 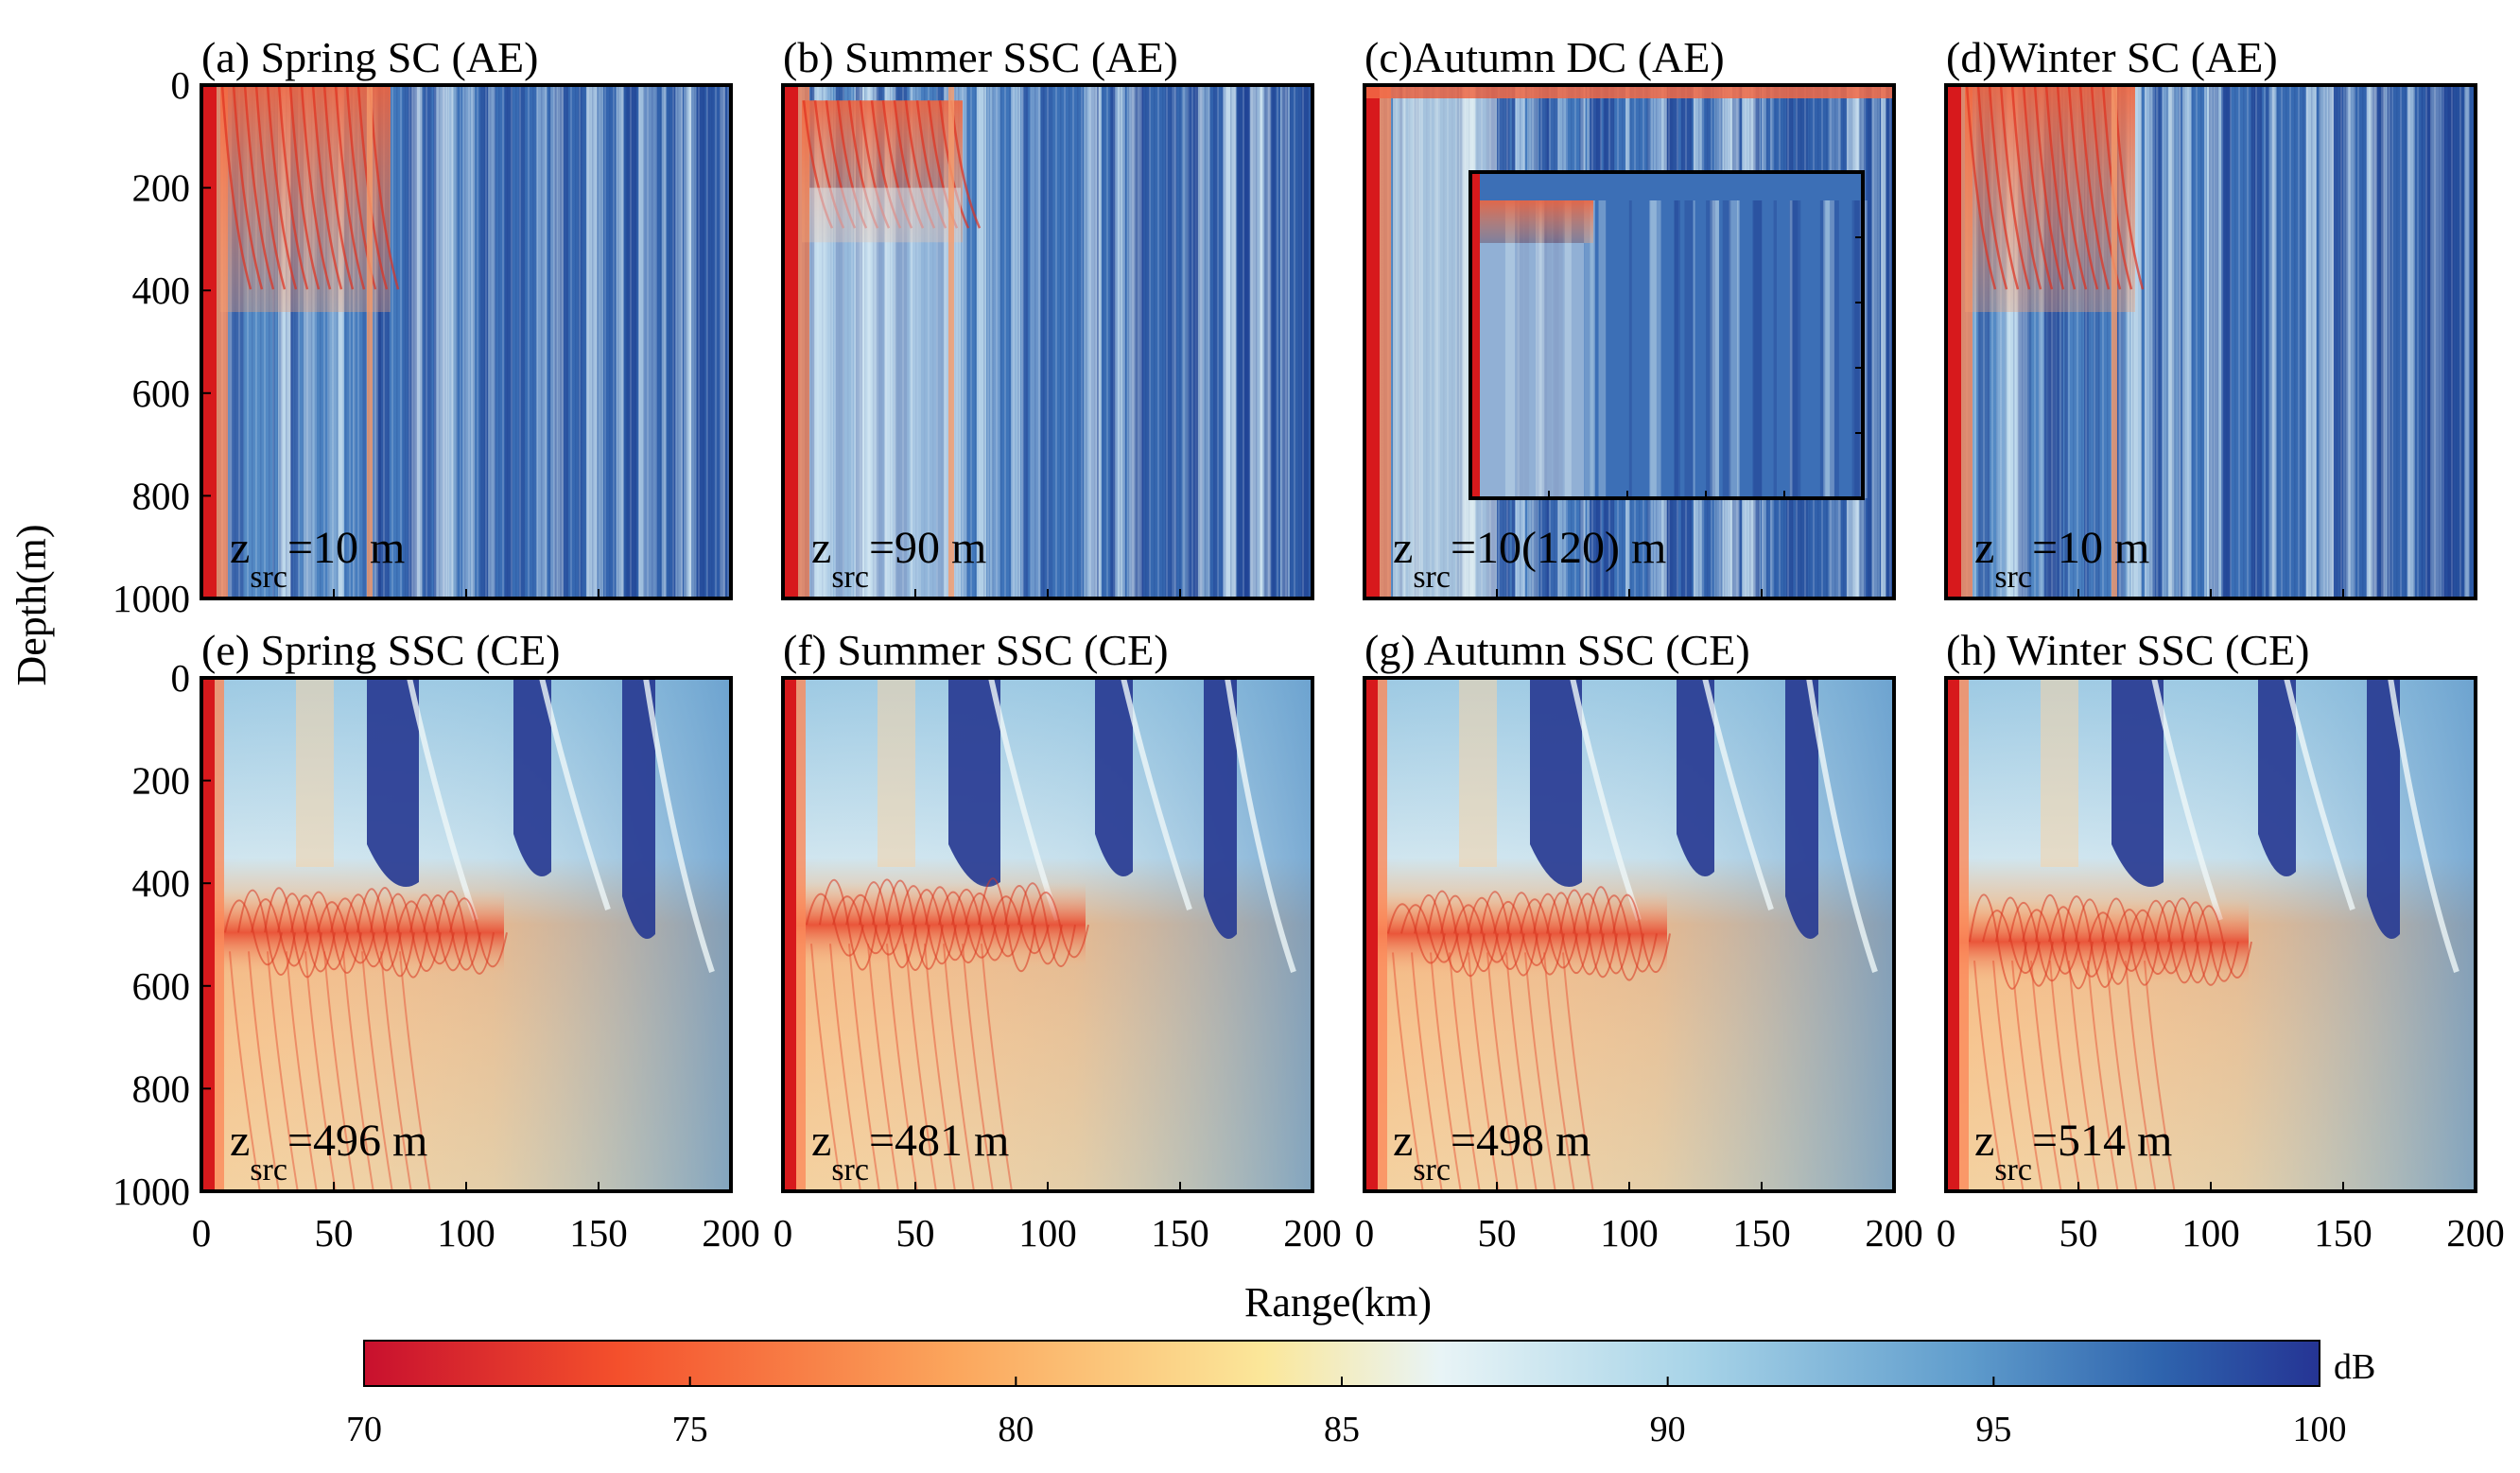 I want to click on colorbar-tick-label: 70, so click(x=364, y=1429).